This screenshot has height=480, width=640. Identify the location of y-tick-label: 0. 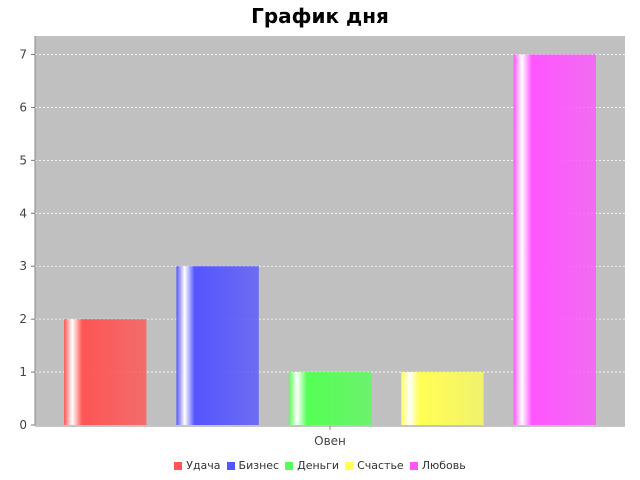
(23, 425).